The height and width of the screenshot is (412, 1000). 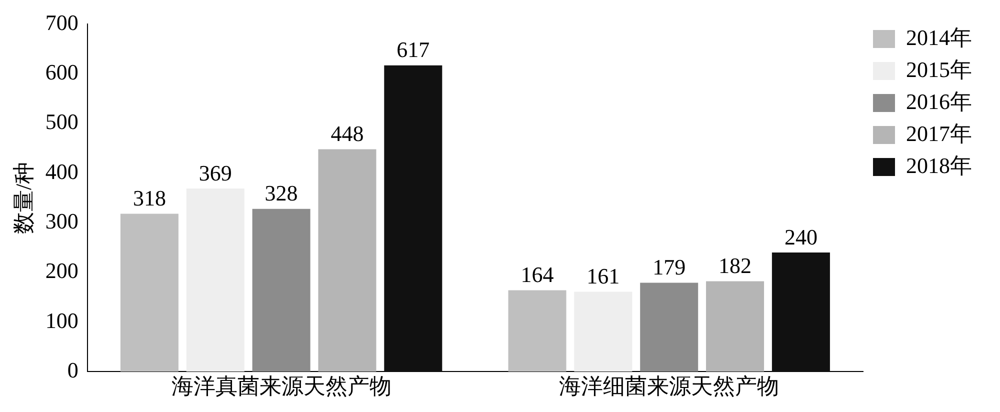 What do you see at coordinates (537, 274) in the screenshot?
I see `data-label: 164` at bounding box center [537, 274].